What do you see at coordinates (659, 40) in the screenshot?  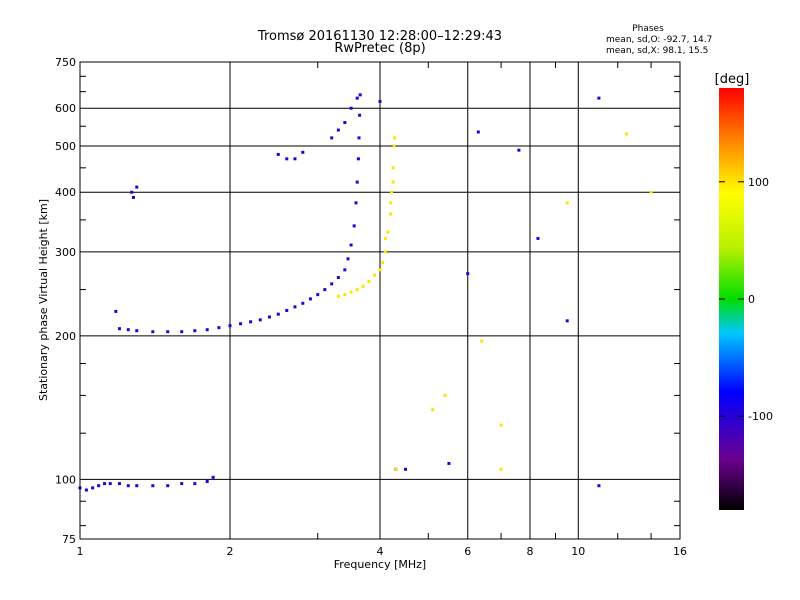 I see `stats-line-o: mean, sd,O: -92.7, 14.7` at bounding box center [659, 40].